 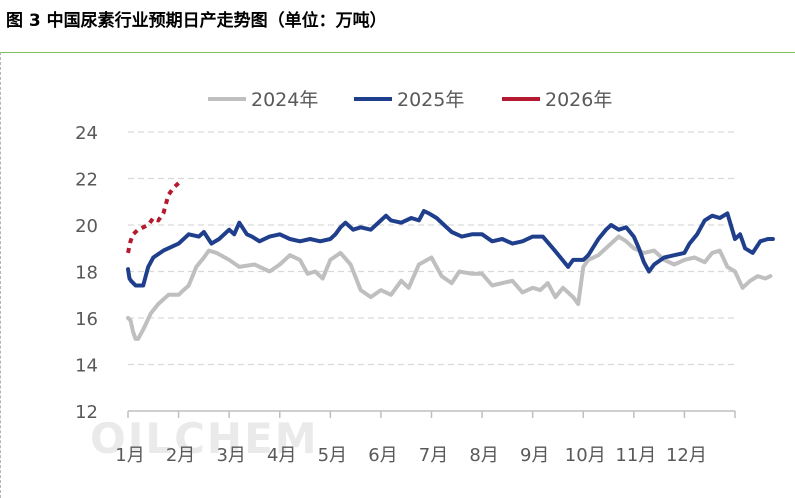 What do you see at coordinates (86, 319) in the screenshot?
I see `y-tick-label: 16` at bounding box center [86, 319].